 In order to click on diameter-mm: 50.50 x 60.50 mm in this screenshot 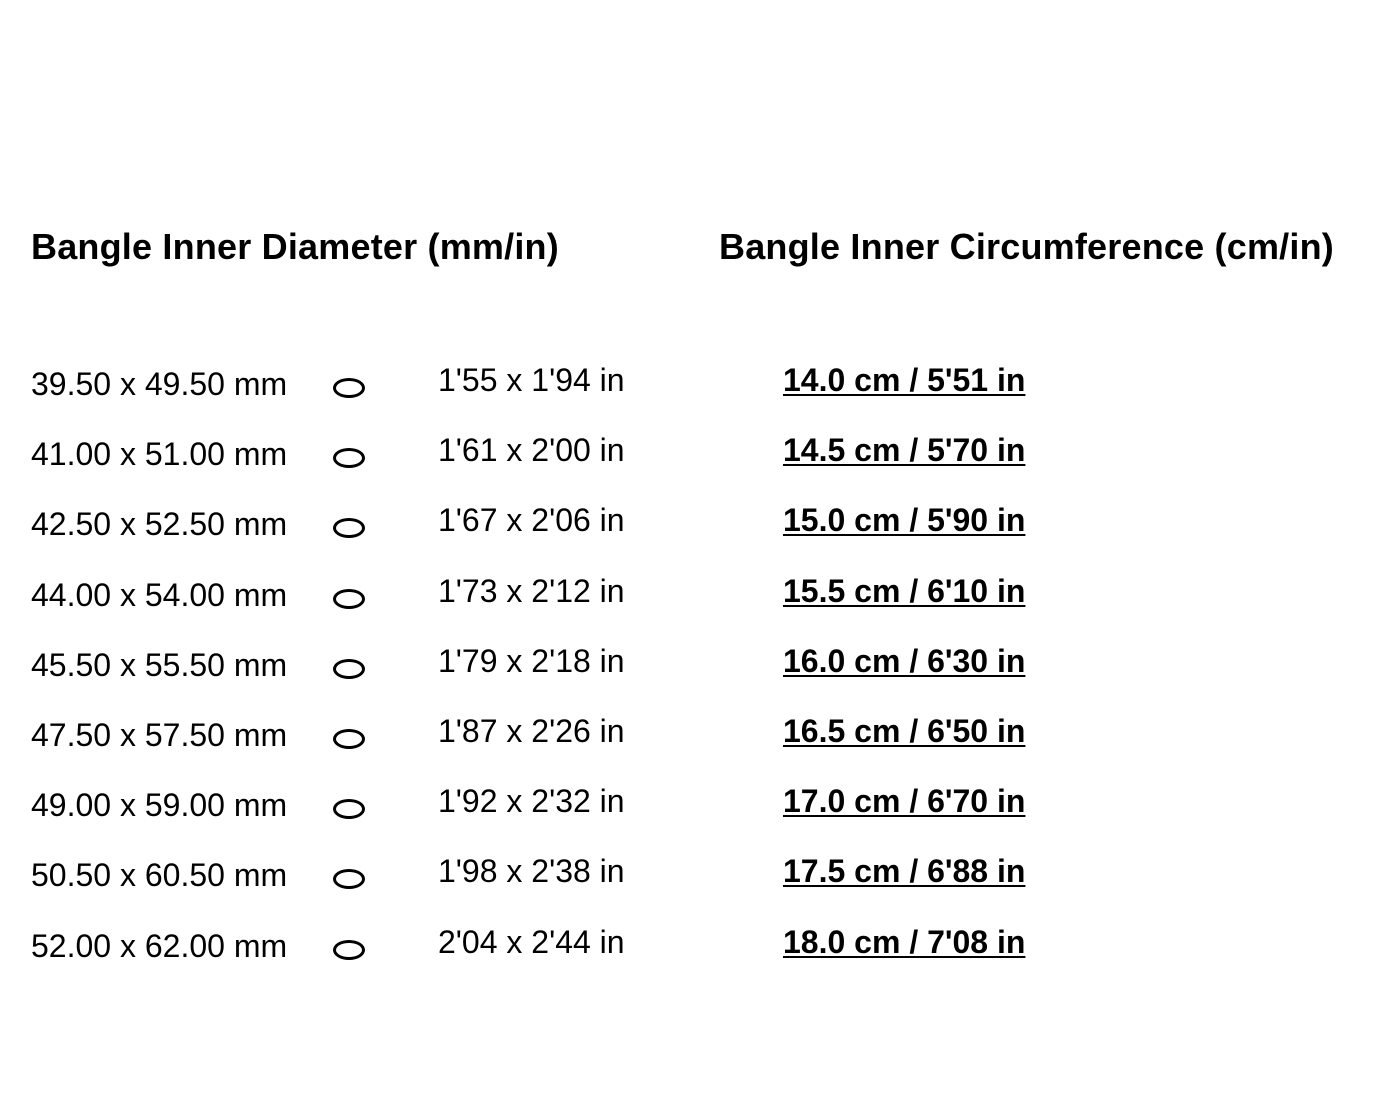, I will do `click(159, 875)`.